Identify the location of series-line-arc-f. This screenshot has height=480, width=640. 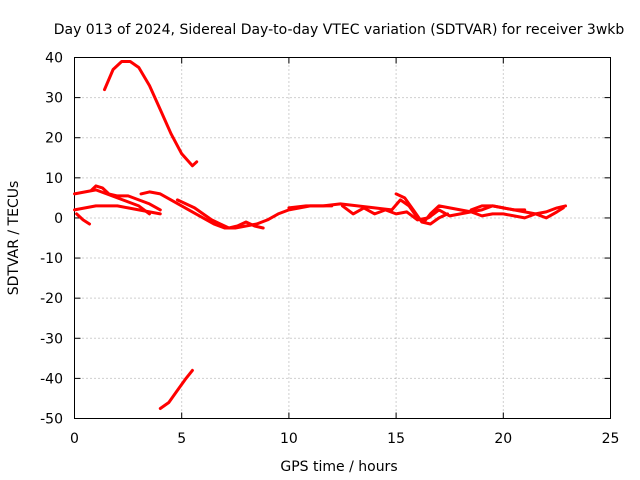
(220, 214).